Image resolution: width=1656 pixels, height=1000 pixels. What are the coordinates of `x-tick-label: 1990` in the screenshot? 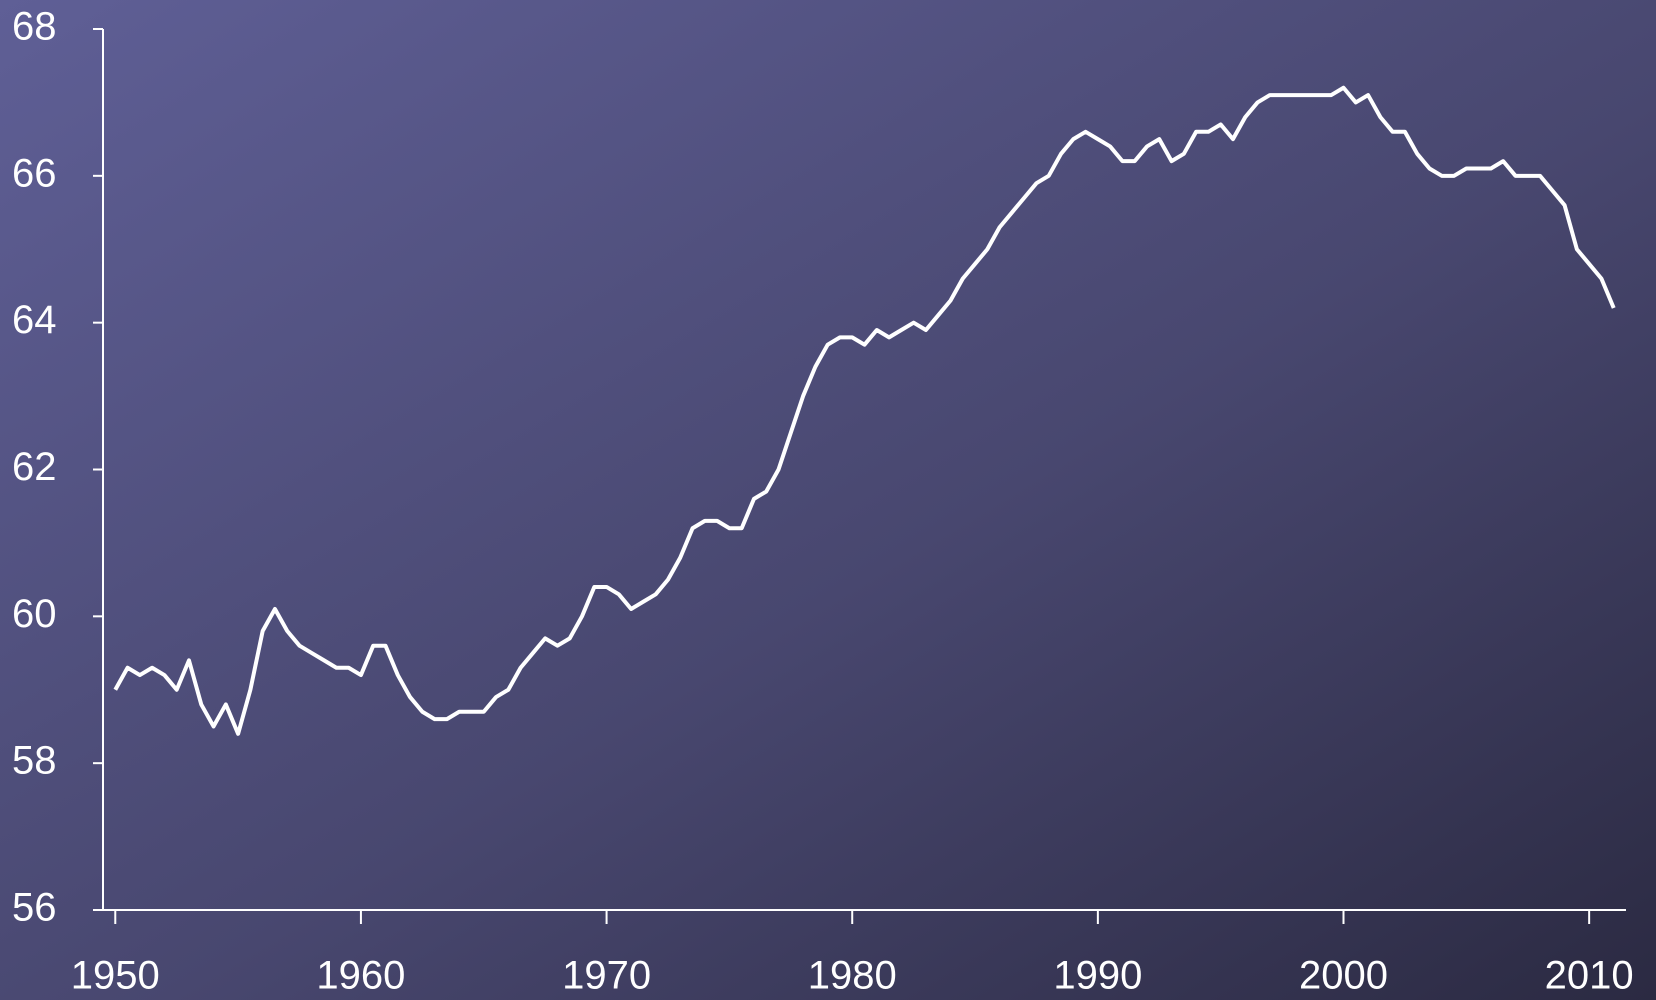 It's located at (1097, 976).